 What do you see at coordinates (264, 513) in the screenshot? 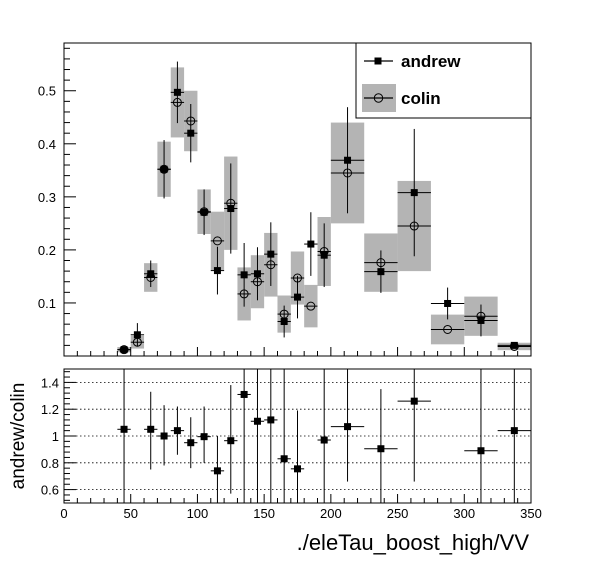
I see `ratio-xtick-label-3: 150` at bounding box center [264, 513].